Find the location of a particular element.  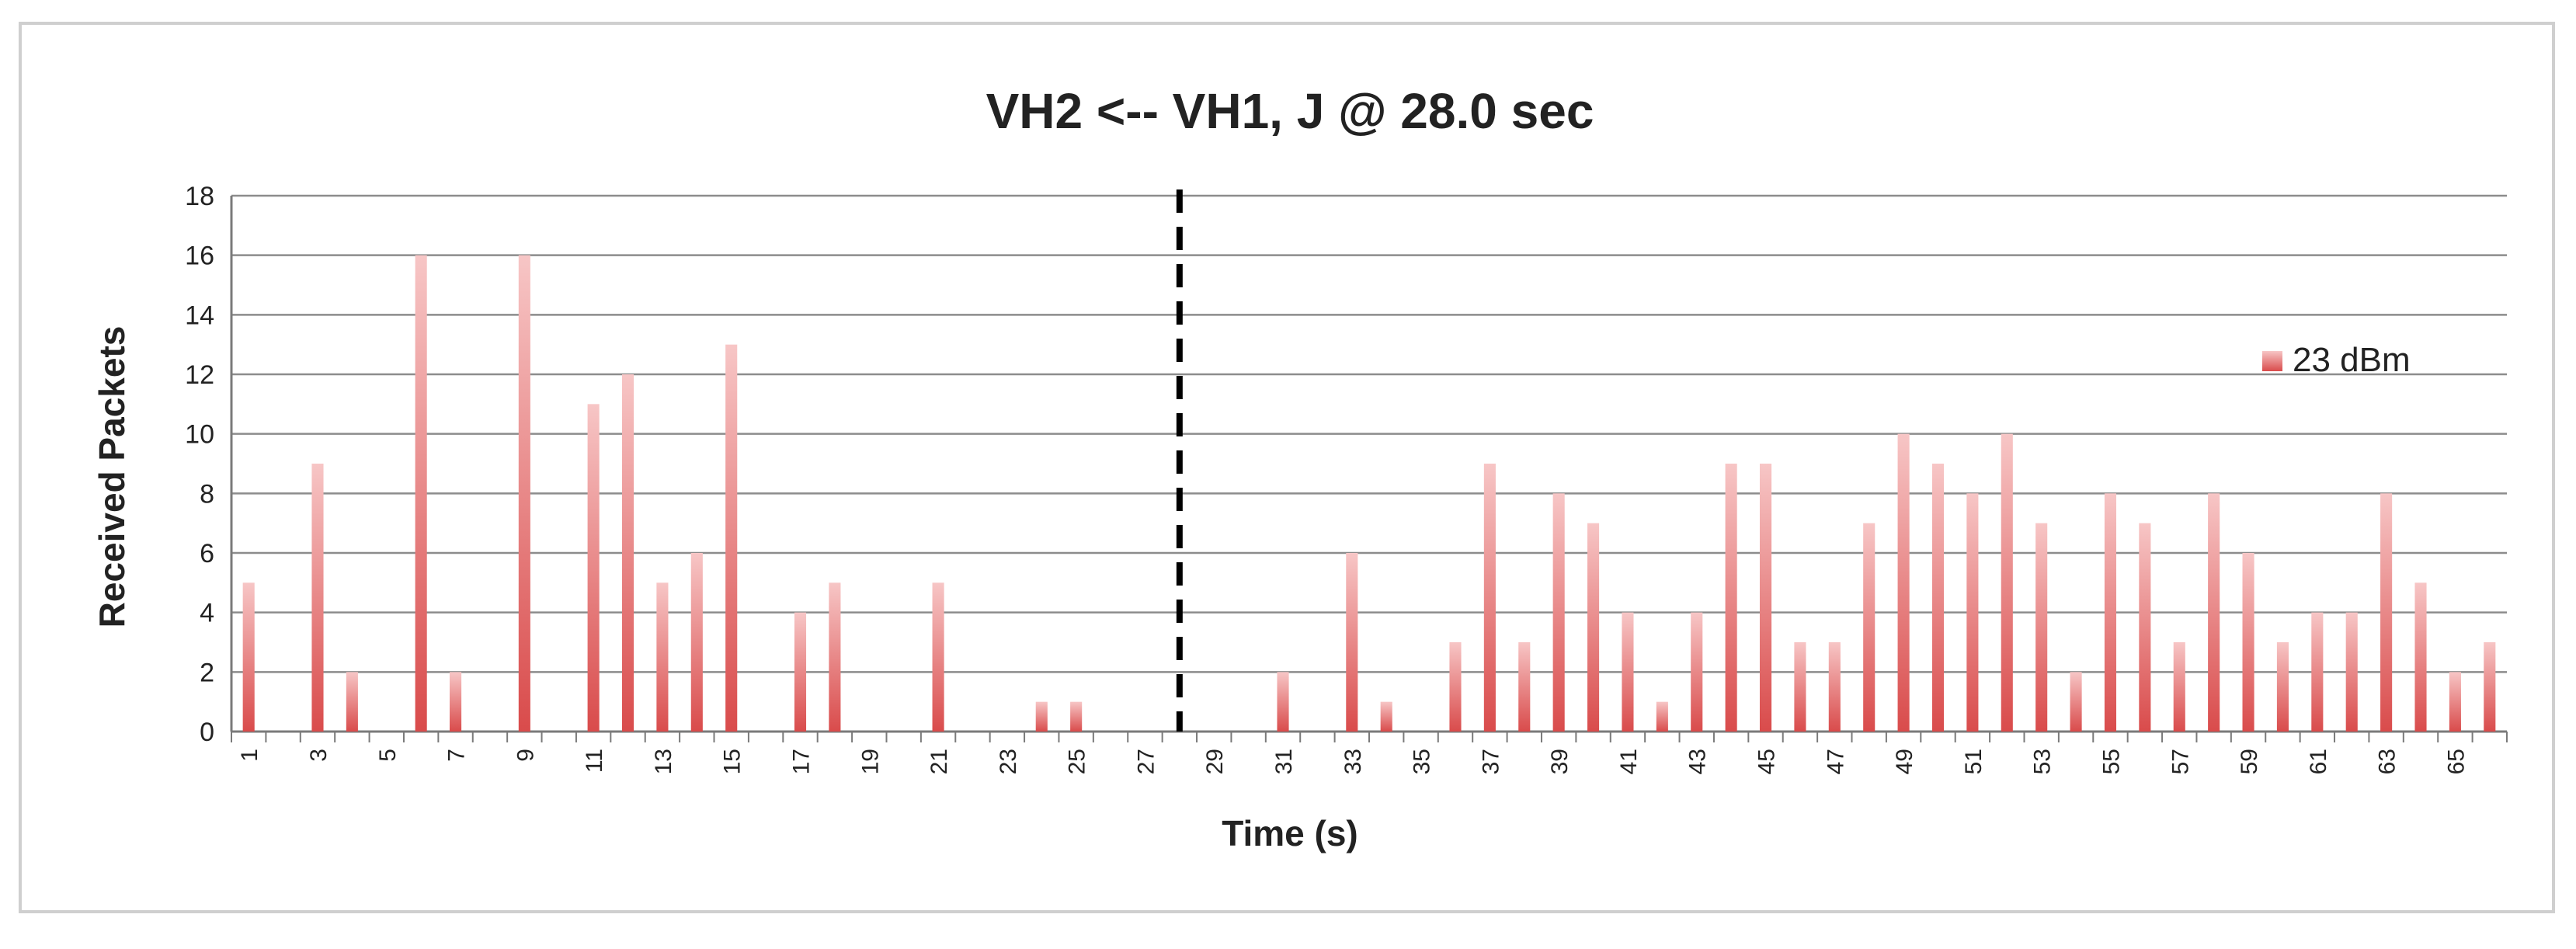

y-tick-label: 2 is located at coordinates (207, 672).